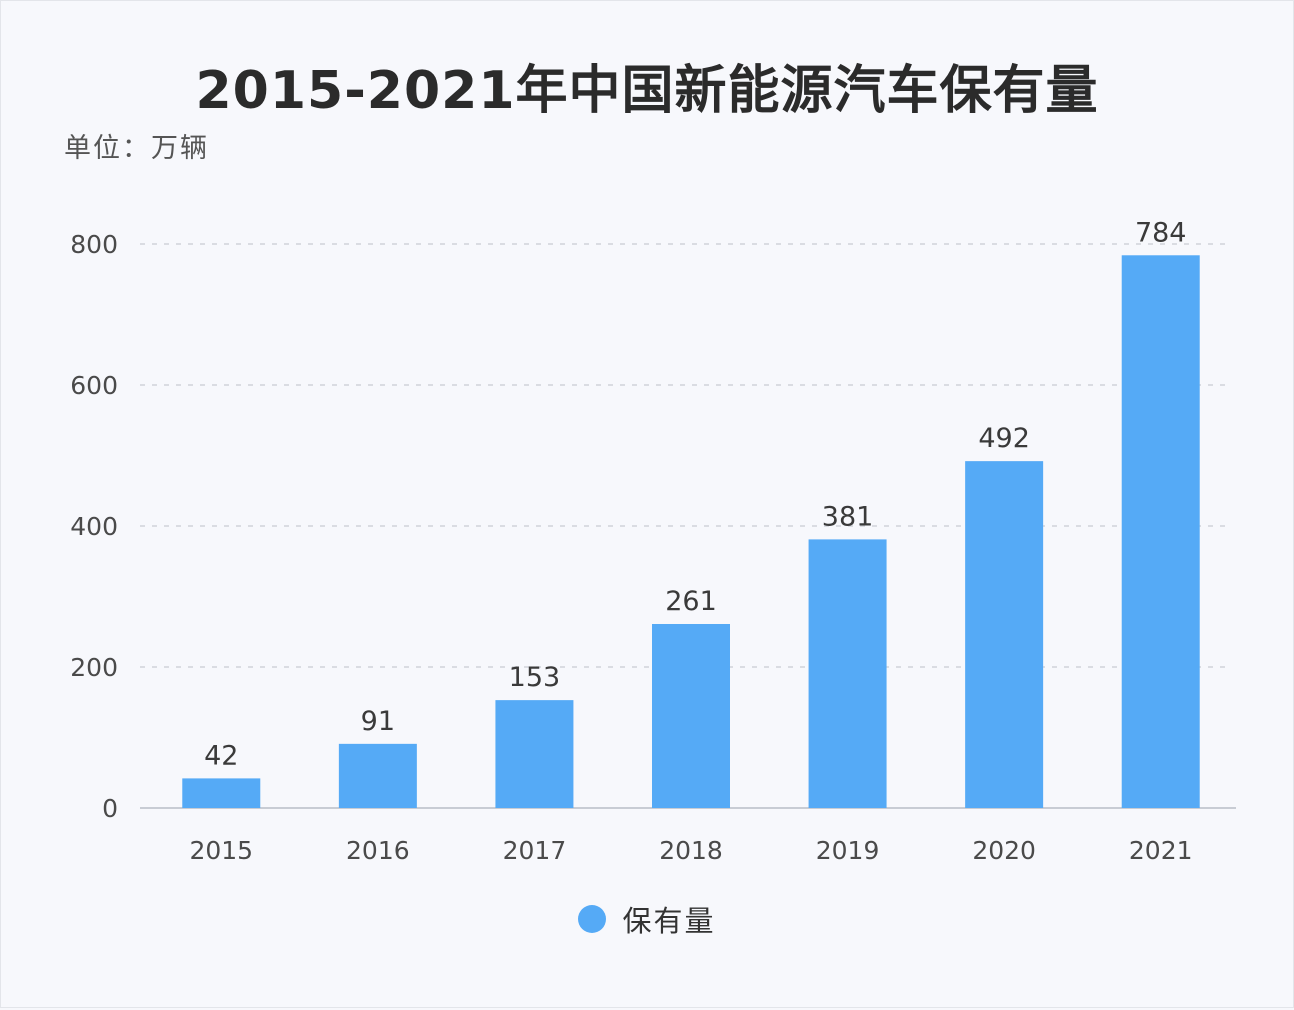 Image resolution: width=1294 pixels, height=1010 pixels. Describe the element at coordinates (94, 667) in the screenshot. I see `y-tick-label: 200` at that location.